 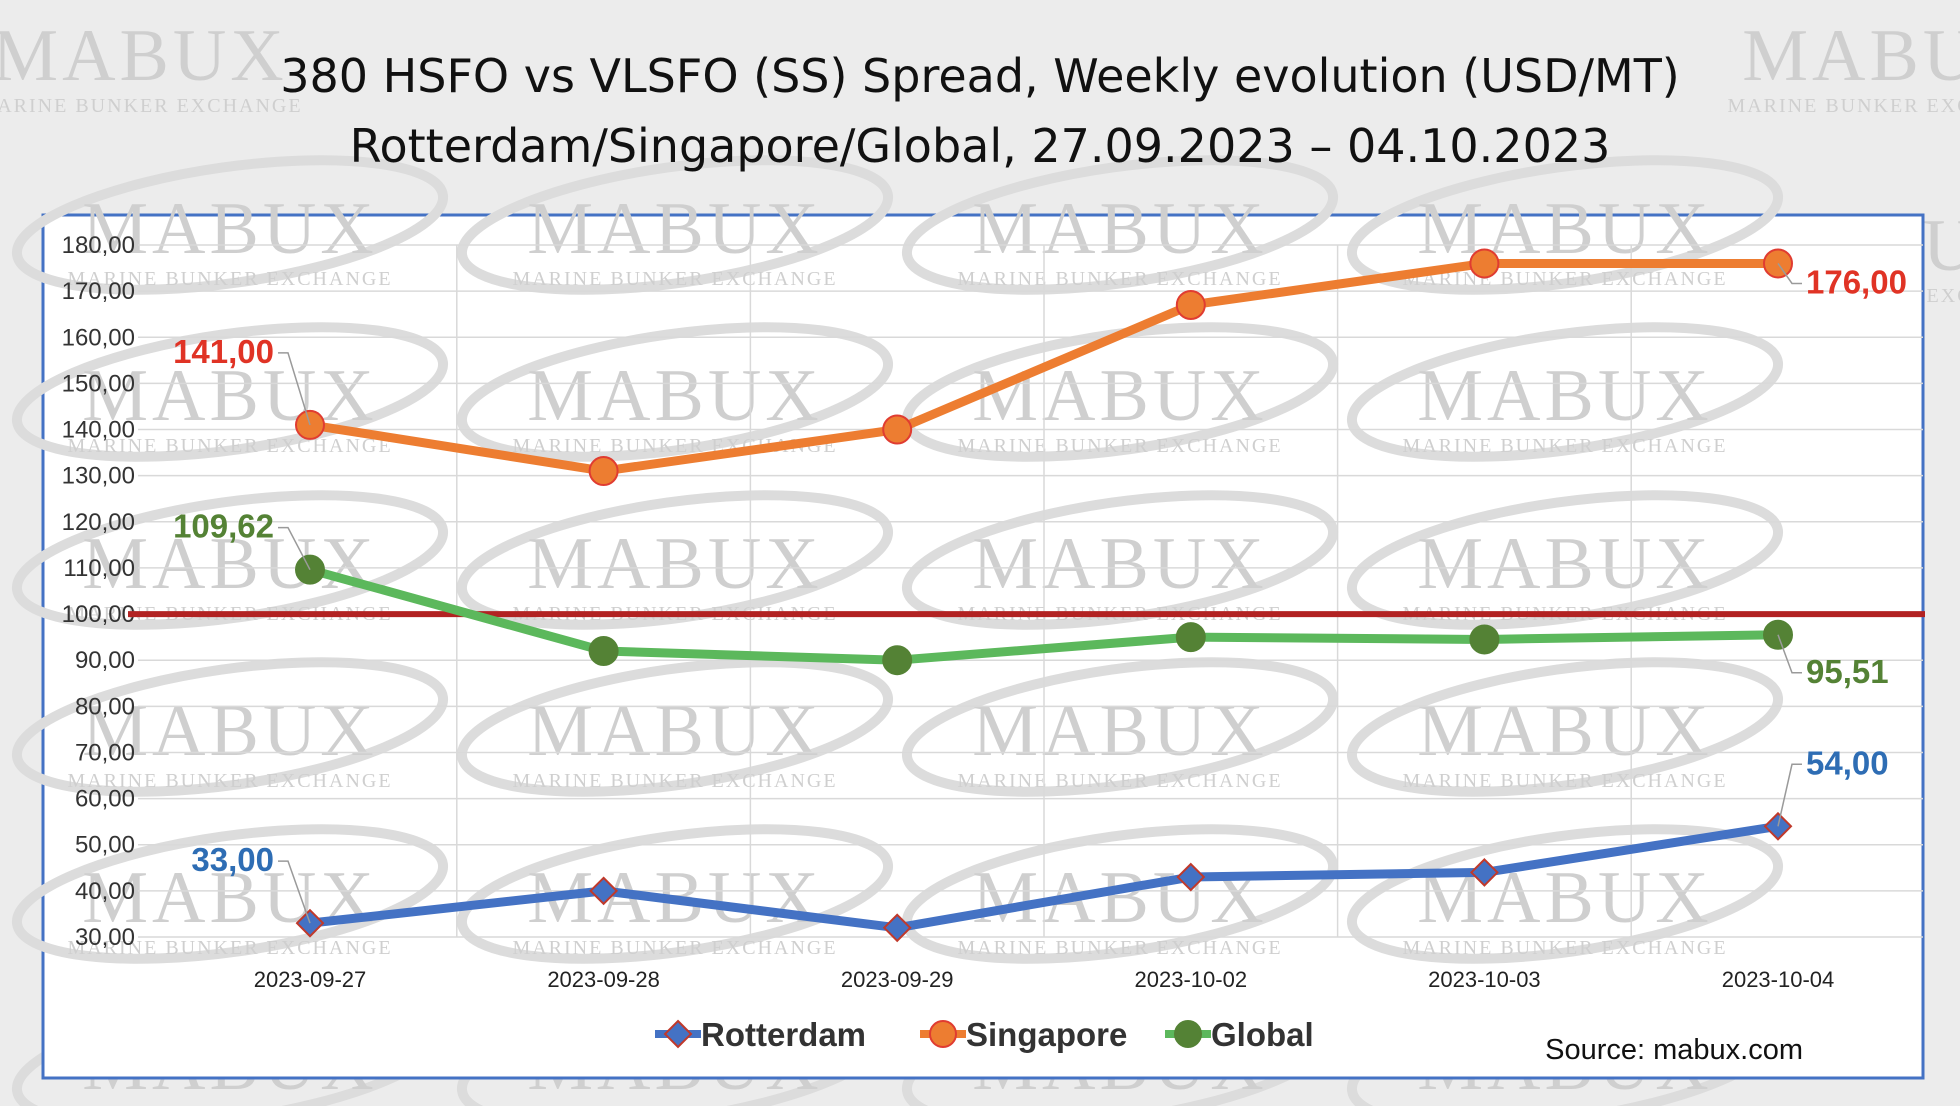 What do you see at coordinates (105, 660) in the screenshot?
I see `y-tick-label: 90,00` at bounding box center [105, 660].